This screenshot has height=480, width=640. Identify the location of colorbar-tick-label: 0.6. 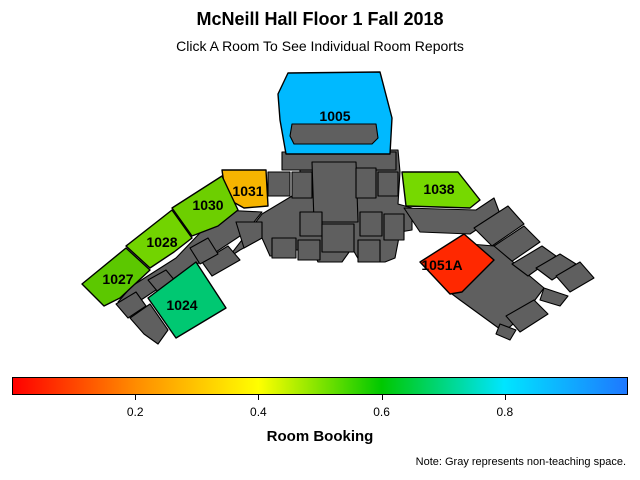
(381, 412).